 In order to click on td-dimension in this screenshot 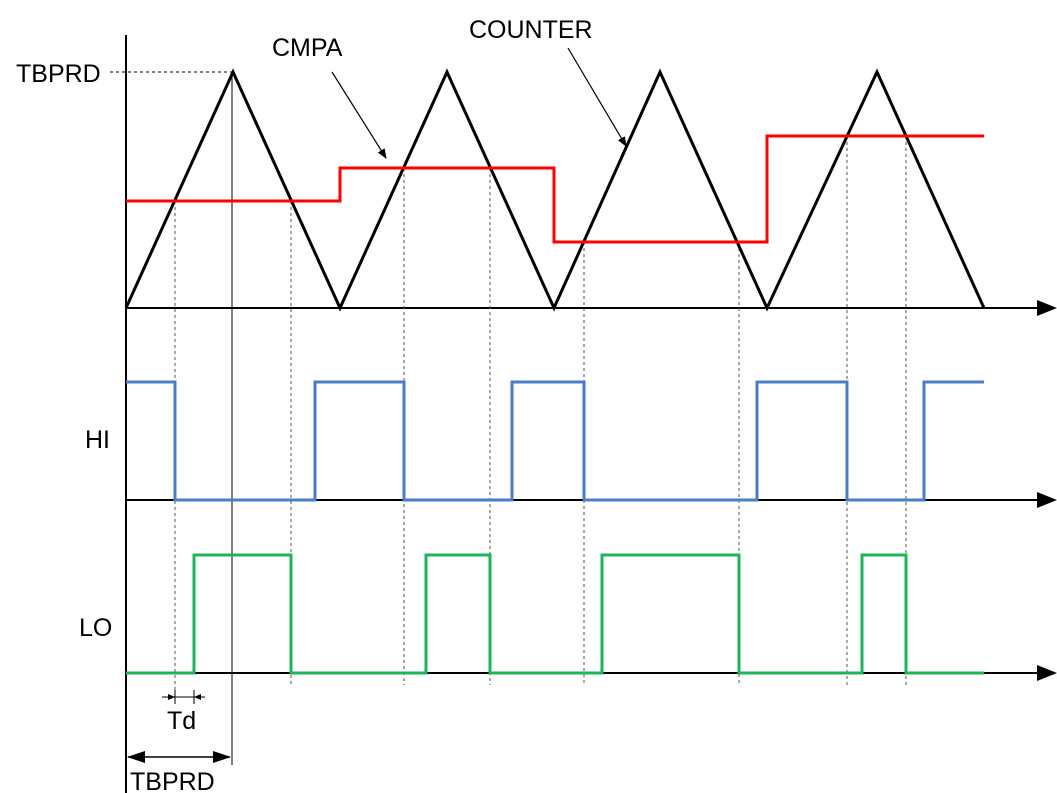, I will do `click(183, 697)`.